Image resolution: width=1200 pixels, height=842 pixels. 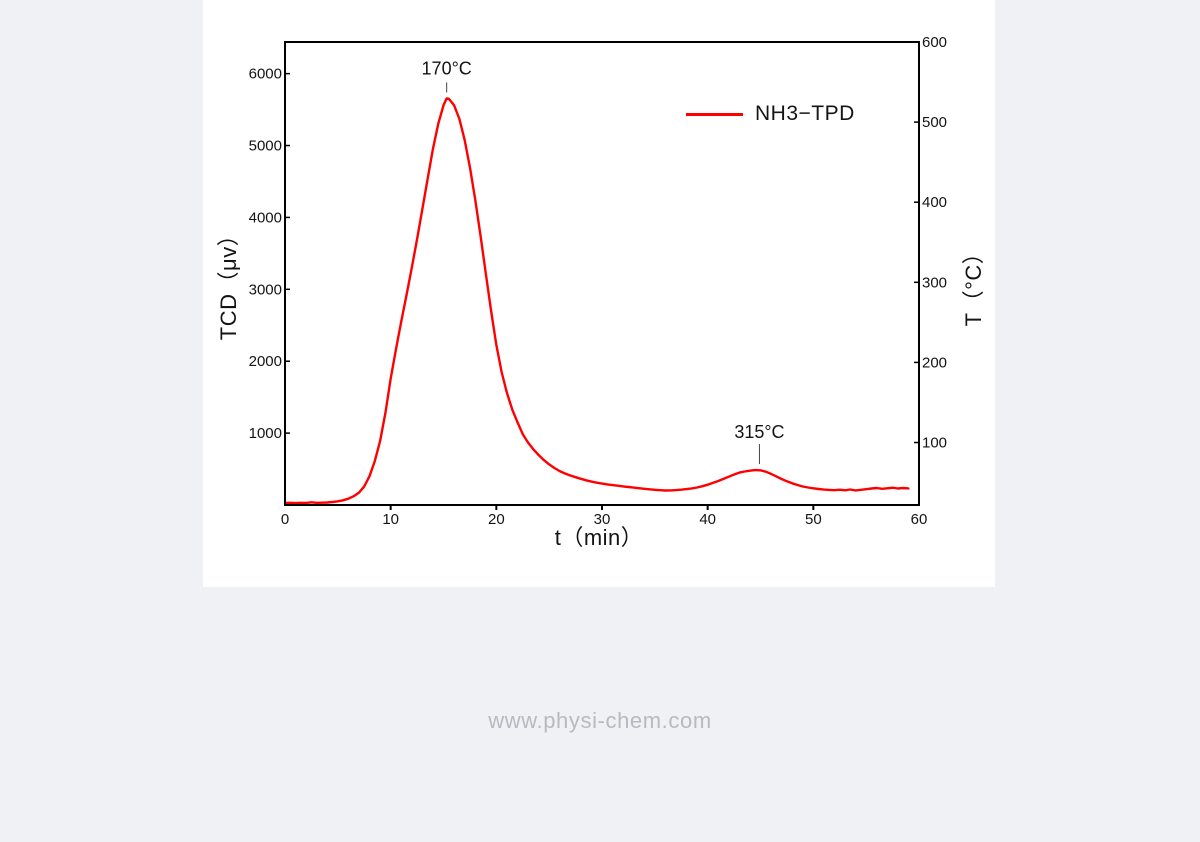 I want to click on peak-annotation: 315°C, so click(x=759, y=432).